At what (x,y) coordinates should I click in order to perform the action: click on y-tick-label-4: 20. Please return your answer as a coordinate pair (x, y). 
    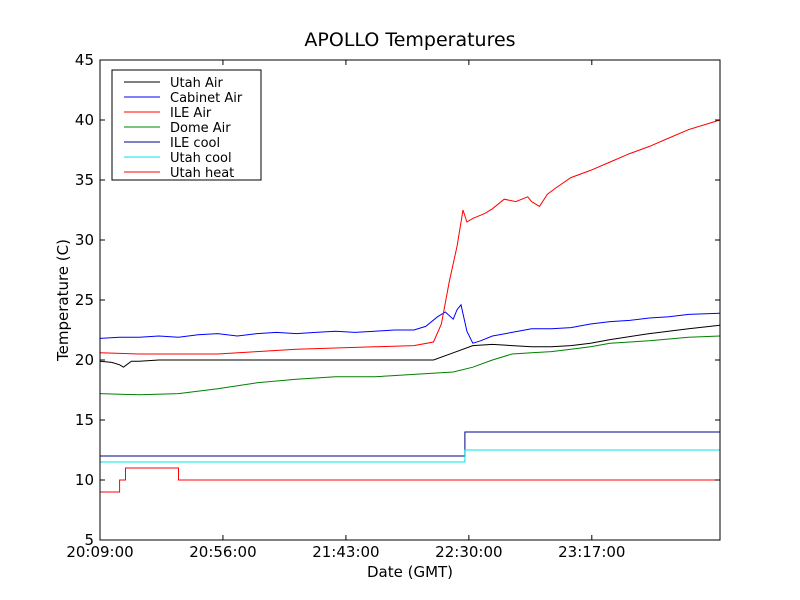
    Looking at the image, I should click on (84, 360).